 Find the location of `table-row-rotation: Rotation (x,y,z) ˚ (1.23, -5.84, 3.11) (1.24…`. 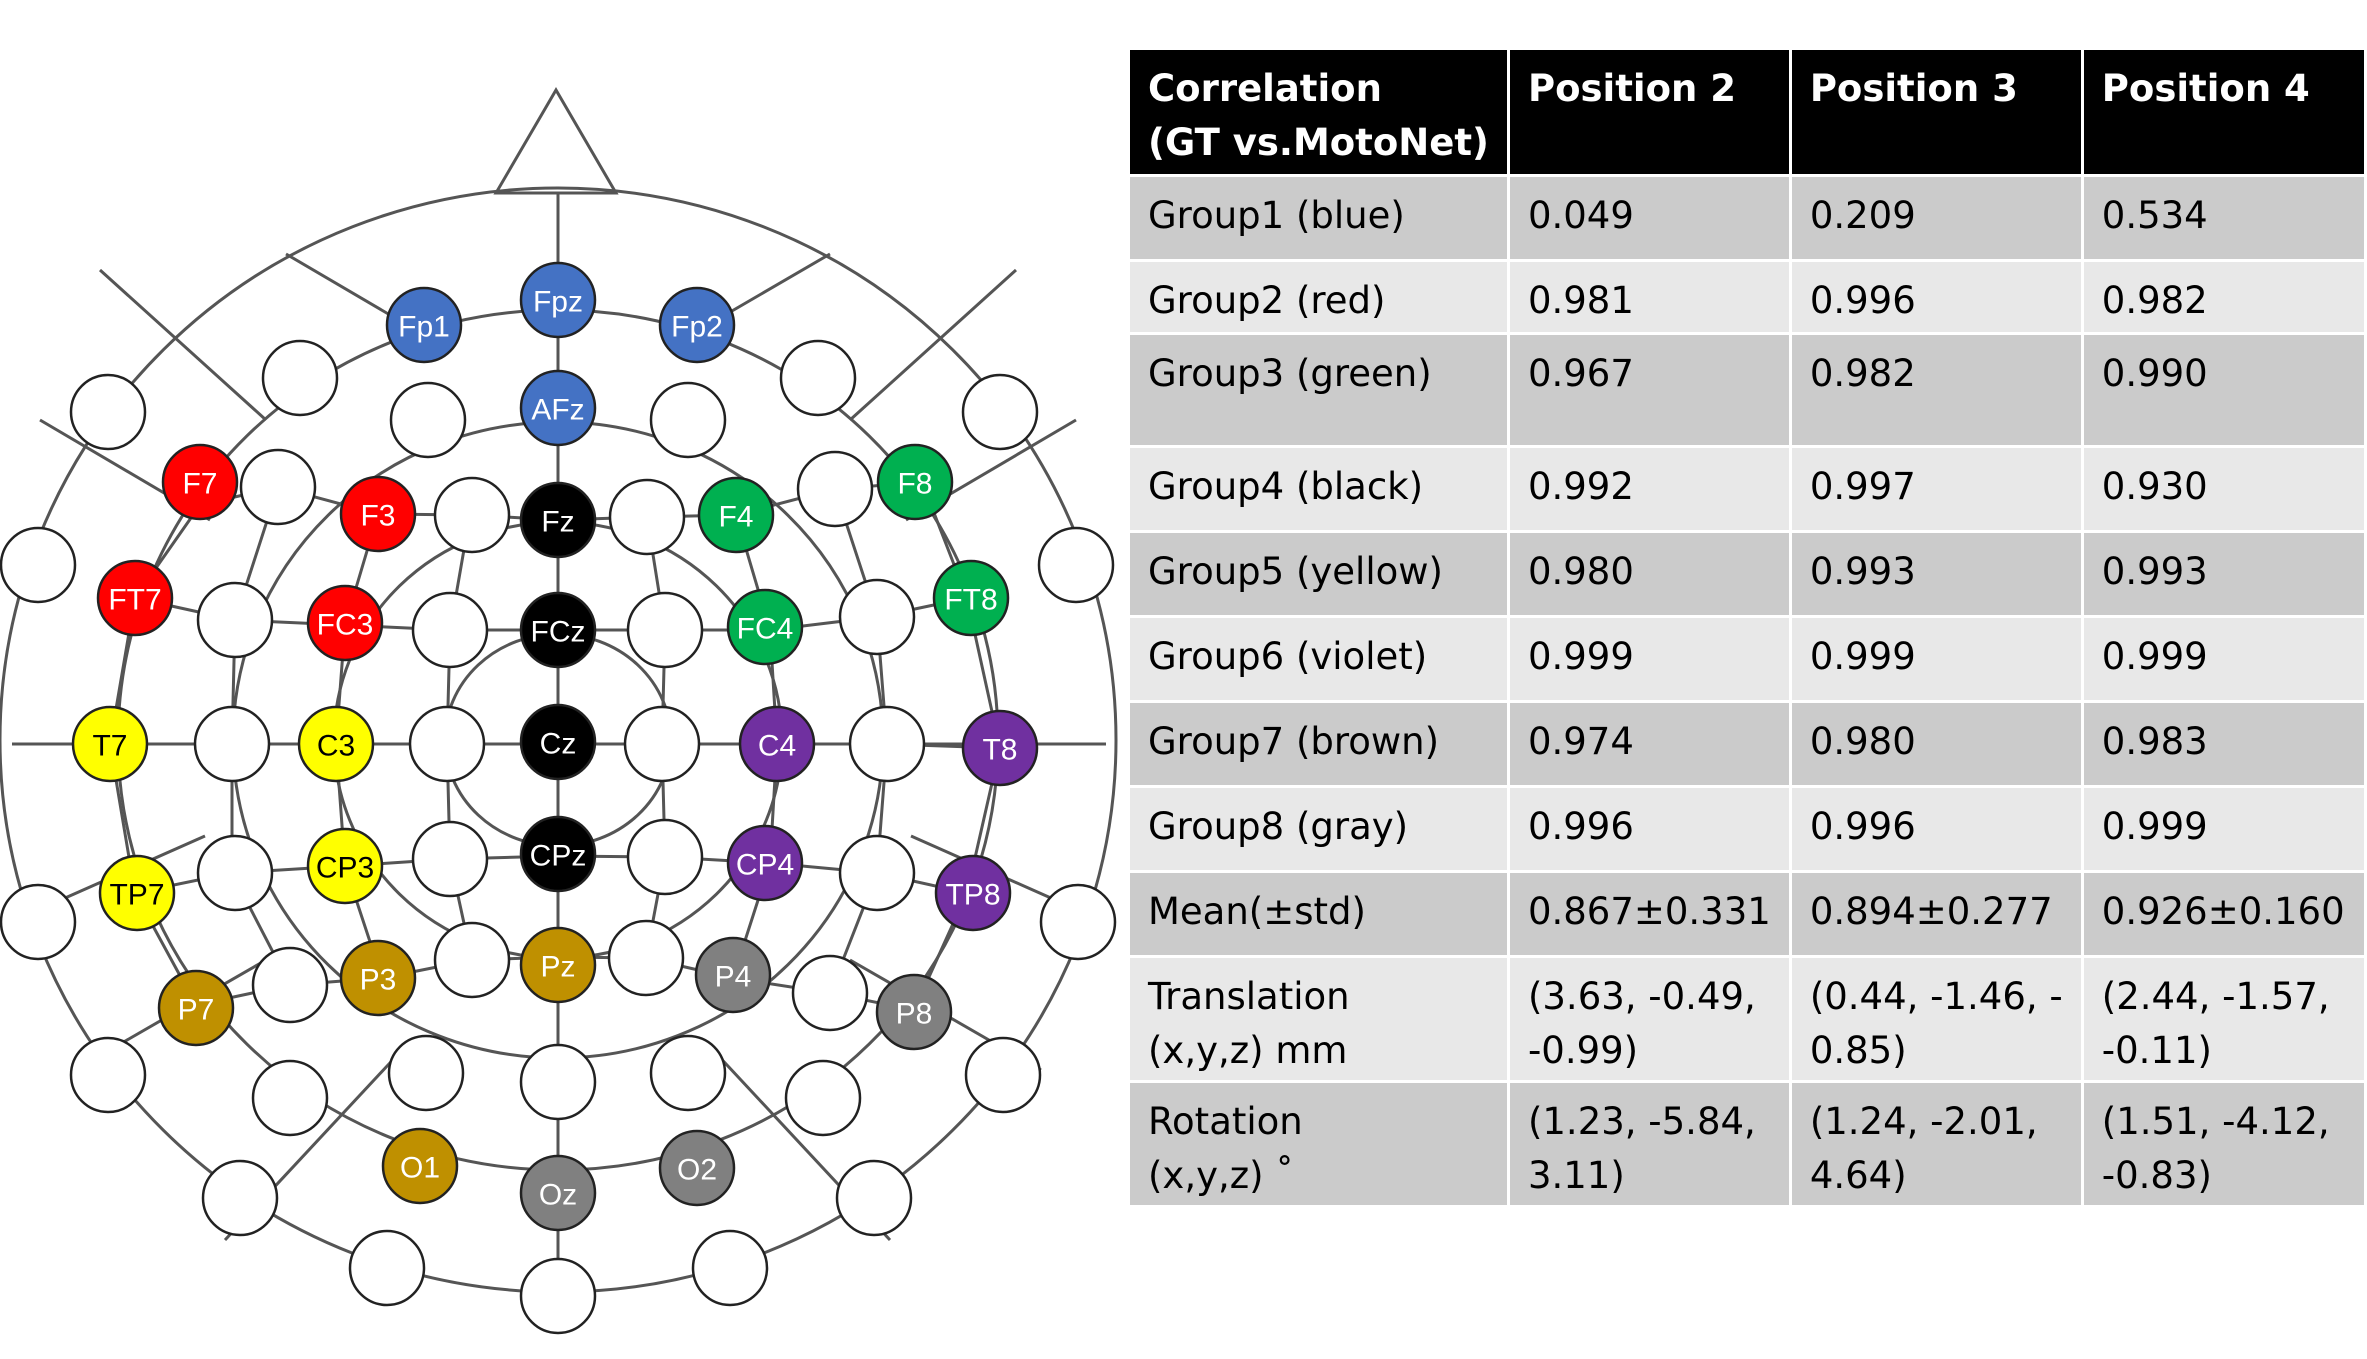

table-row-rotation: Rotation (x,y,z) ˚ (1.23, -5.84, 3.11) (1.24… is located at coordinates (1748, 1144).